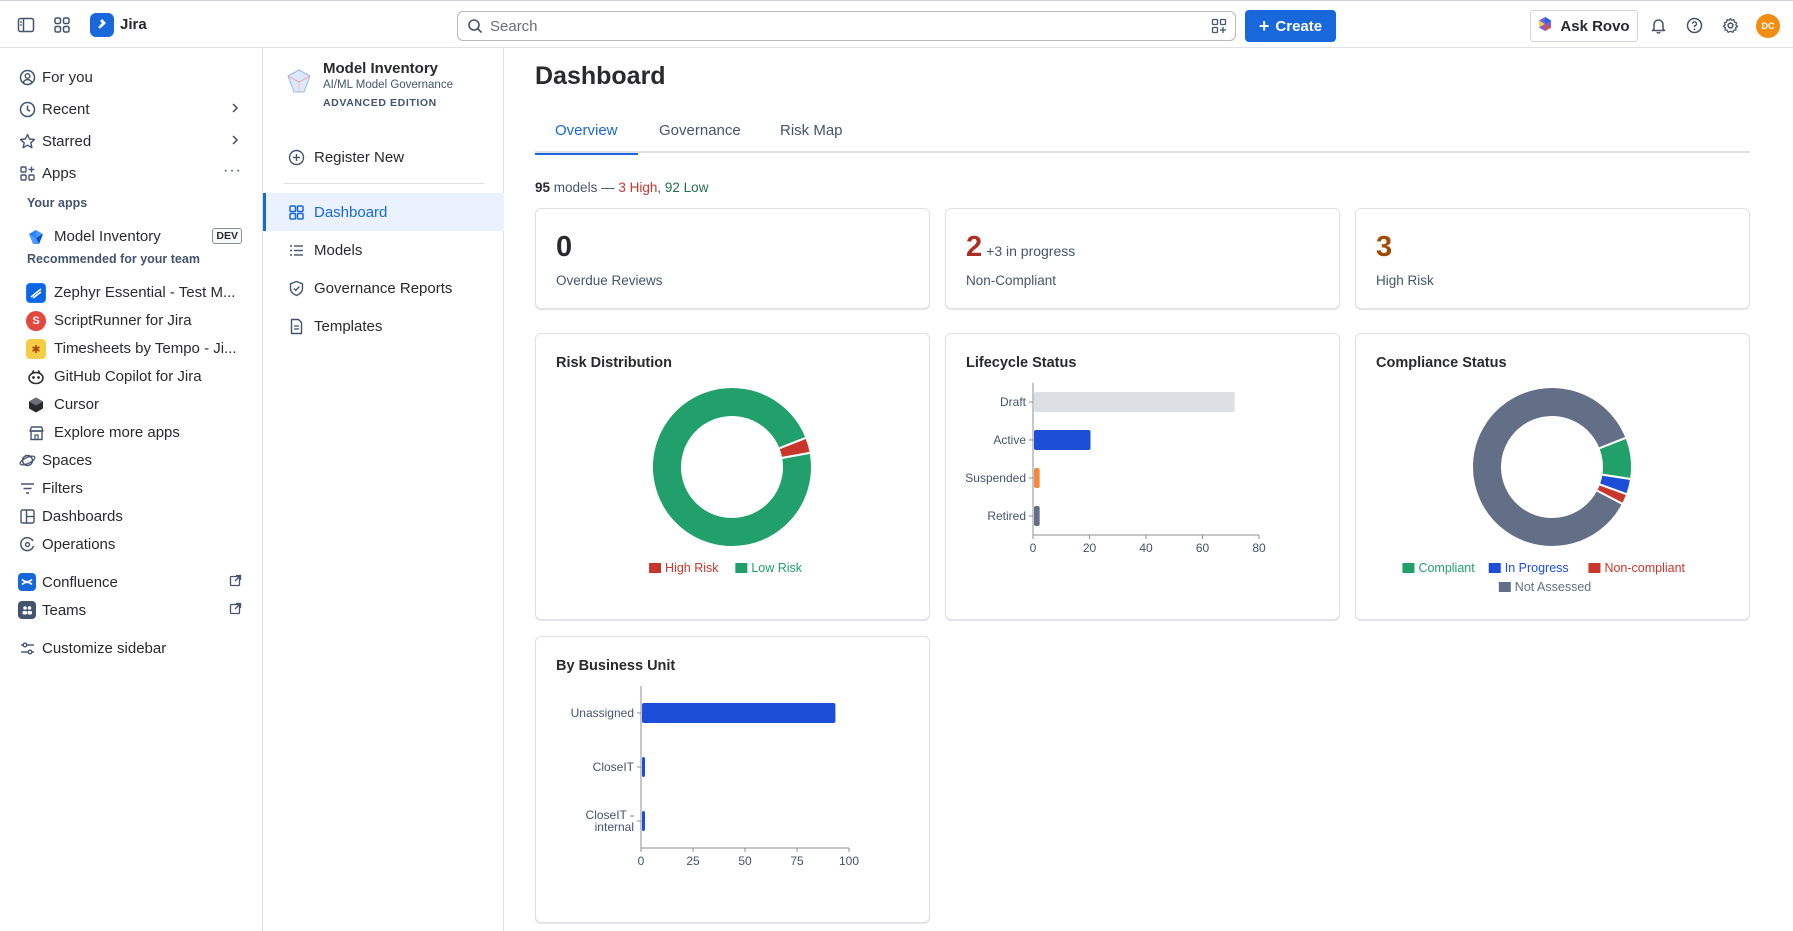 Image resolution: width=1793 pixels, height=931 pixels. Describe the element at coordinates (62, 25) in the screenshot. I see `app-switcher-icon` at that location.